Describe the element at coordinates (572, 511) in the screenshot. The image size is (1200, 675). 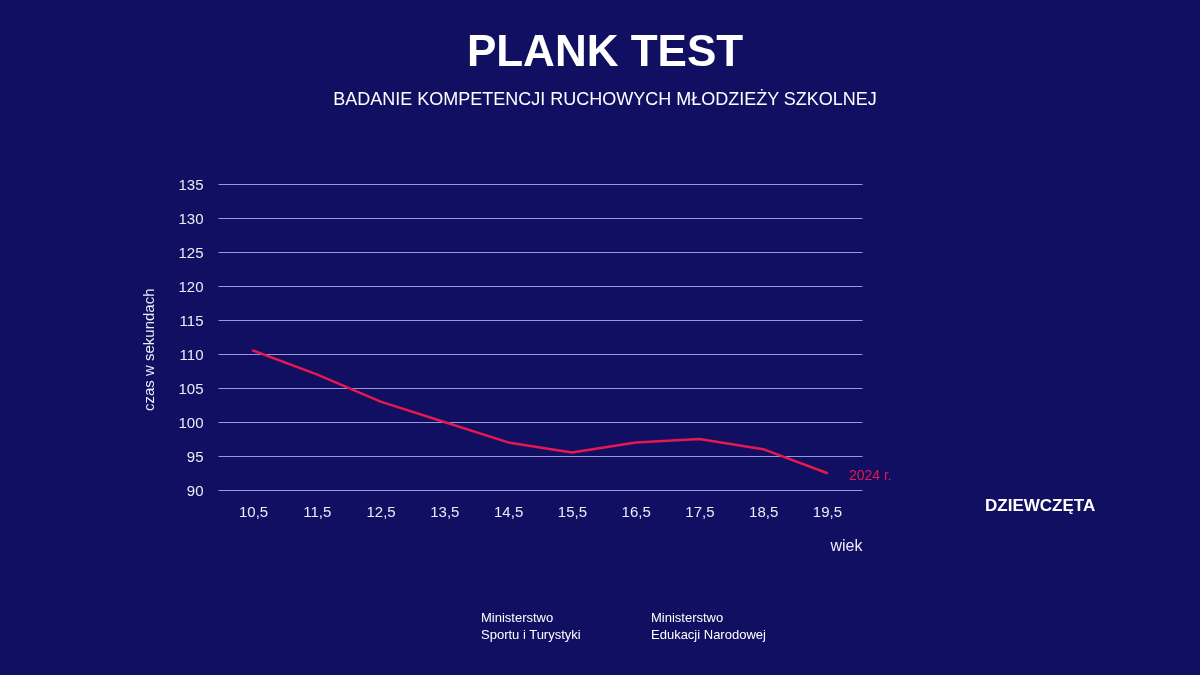
I see `x-tick-label: 15,5` at that location.